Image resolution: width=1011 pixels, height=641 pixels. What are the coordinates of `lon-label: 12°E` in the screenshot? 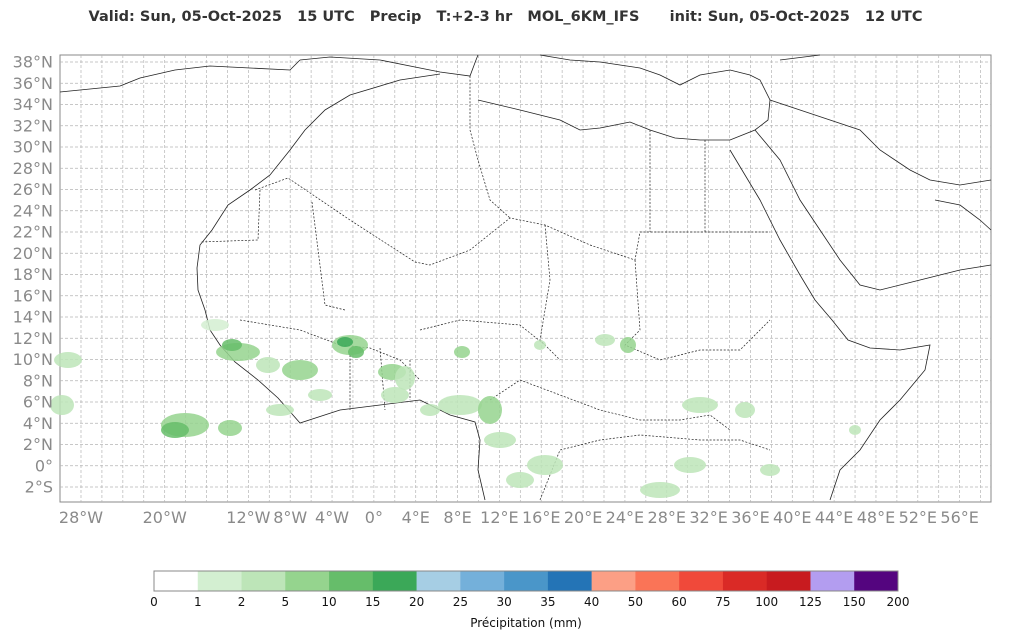 It's located at (499, 517).